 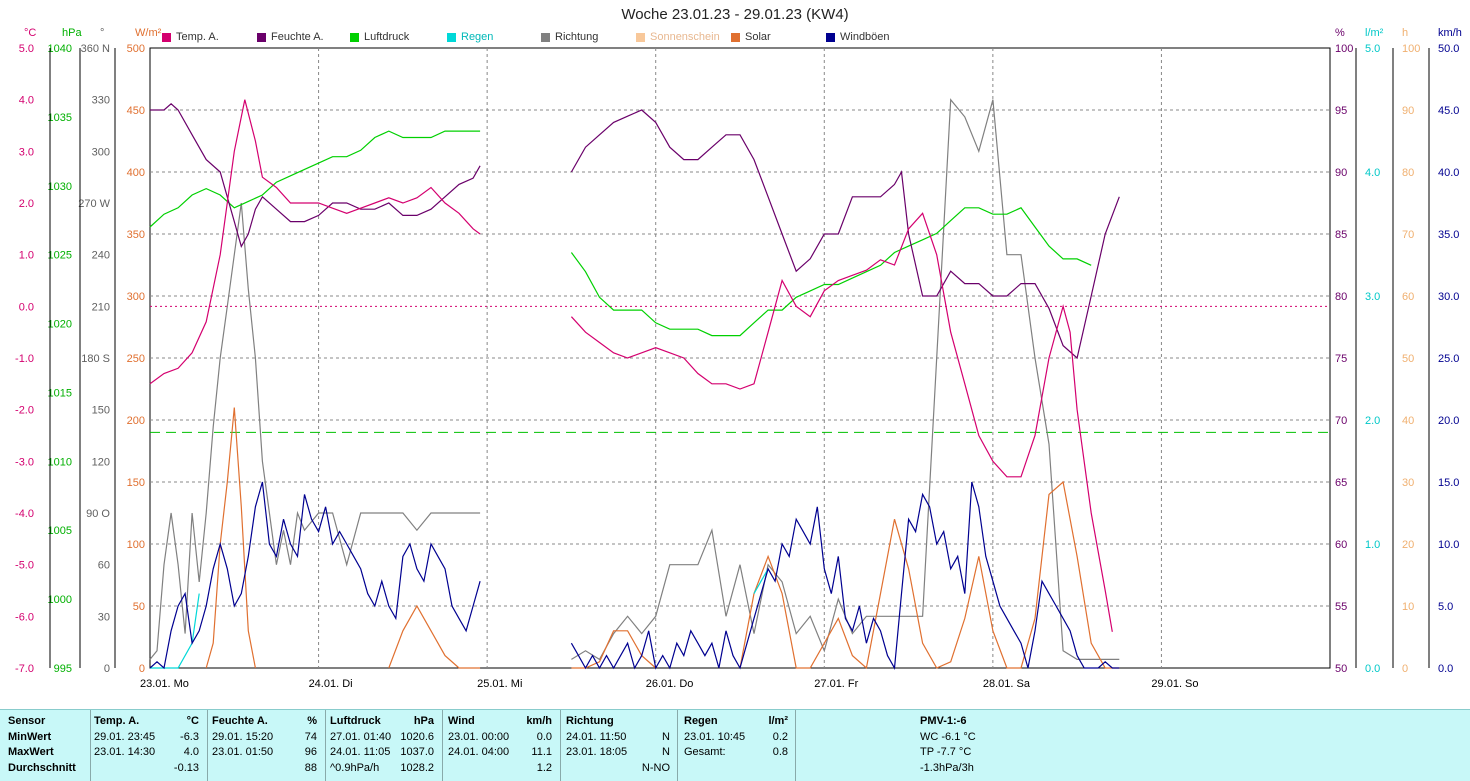 I want to click on stats-wind-avg: 1.2, so click(x=544, y=767).